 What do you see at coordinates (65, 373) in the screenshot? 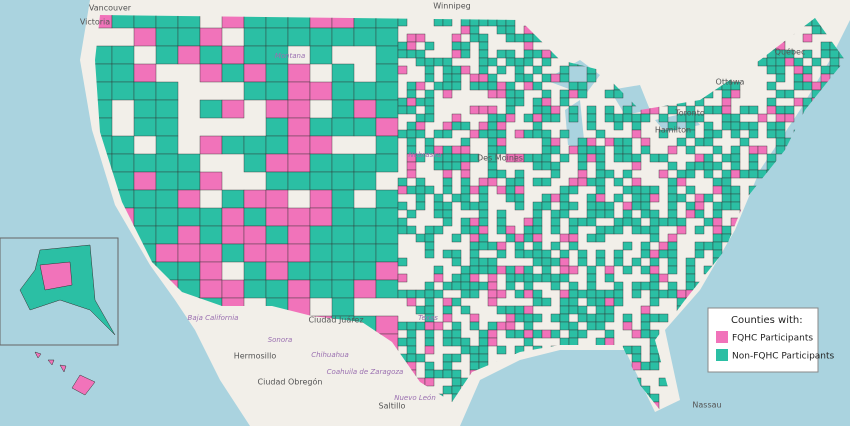
I see `hawaii-islands` at bounding box center [65, 373].